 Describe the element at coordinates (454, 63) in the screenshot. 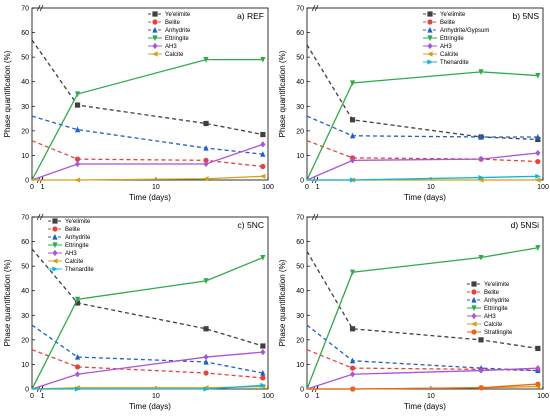

I see `legend-label: Thenardite` at that location.